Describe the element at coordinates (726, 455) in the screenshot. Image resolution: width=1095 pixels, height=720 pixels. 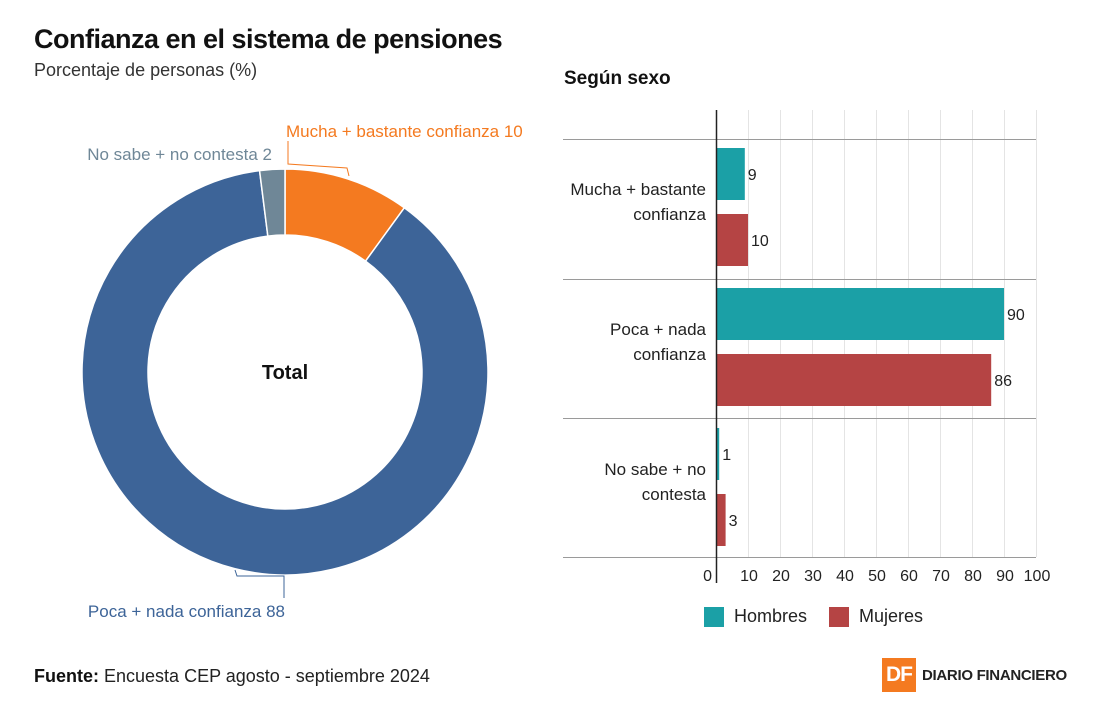
I see `data-label-hombres-2: 1` at that location.